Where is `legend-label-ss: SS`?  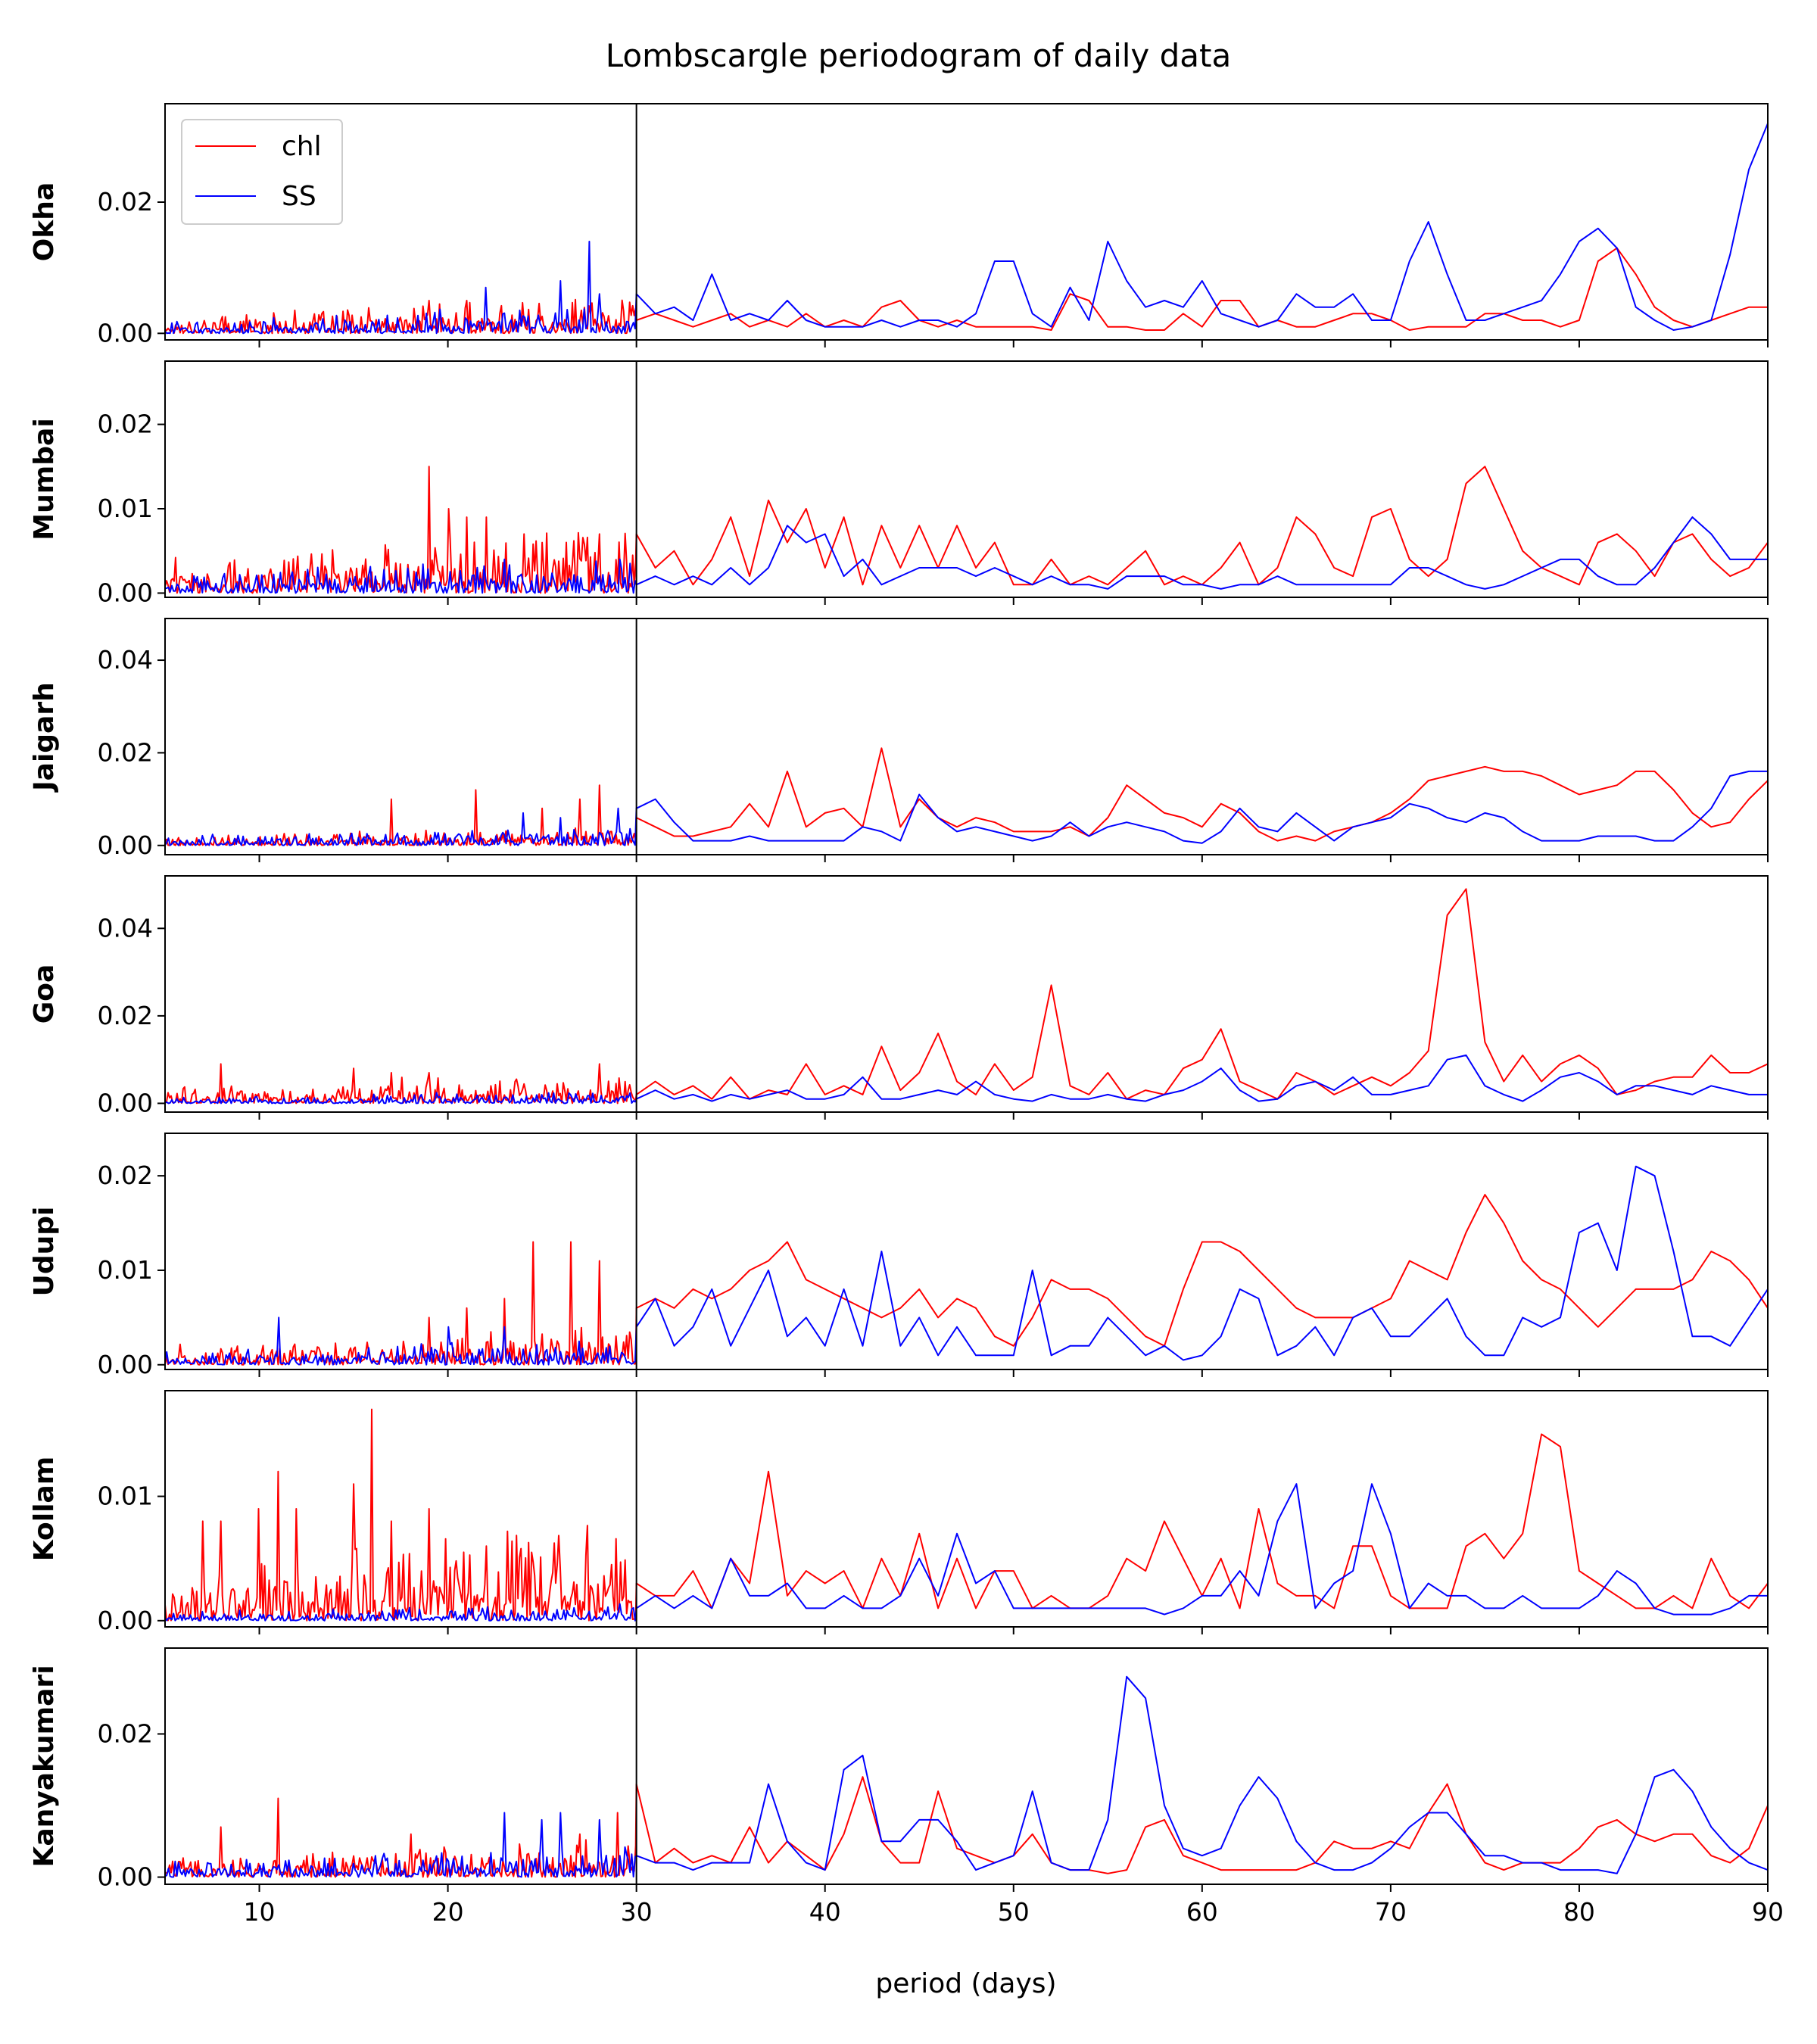 legend-label-ss: SS is located at coordinates (299, 196).